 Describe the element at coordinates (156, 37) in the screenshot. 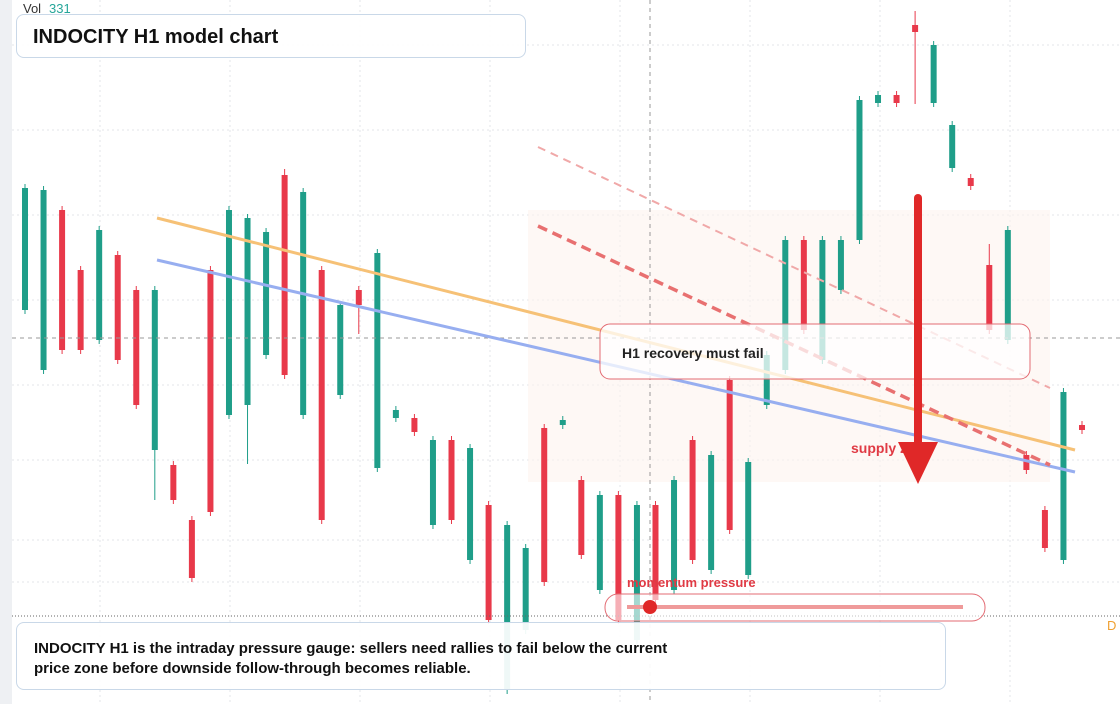

I see `title: INDOCITY H1 model chart` at that location.